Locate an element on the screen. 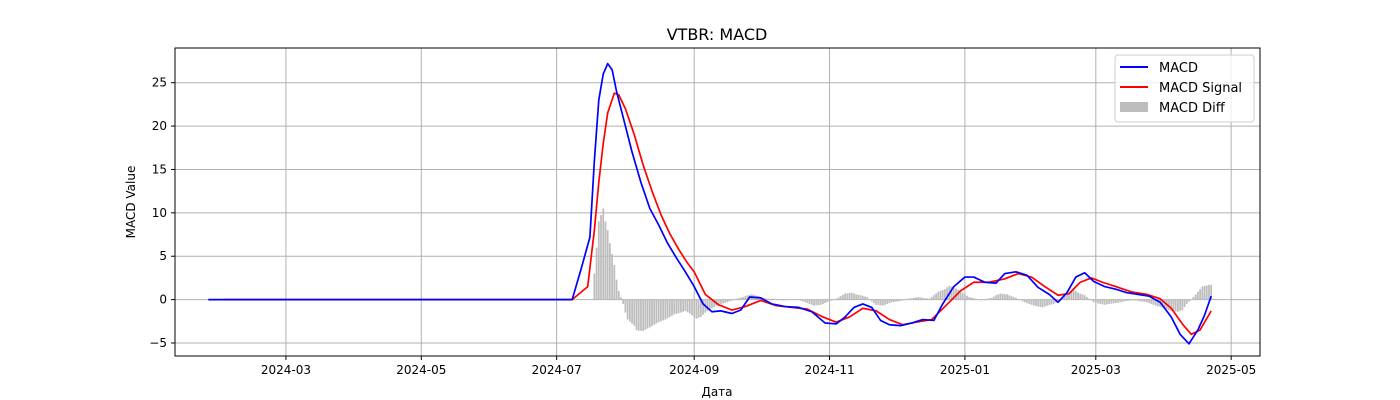  legend: MACD MACD Signal MACD Diff is located at coordinates (1184, 88).